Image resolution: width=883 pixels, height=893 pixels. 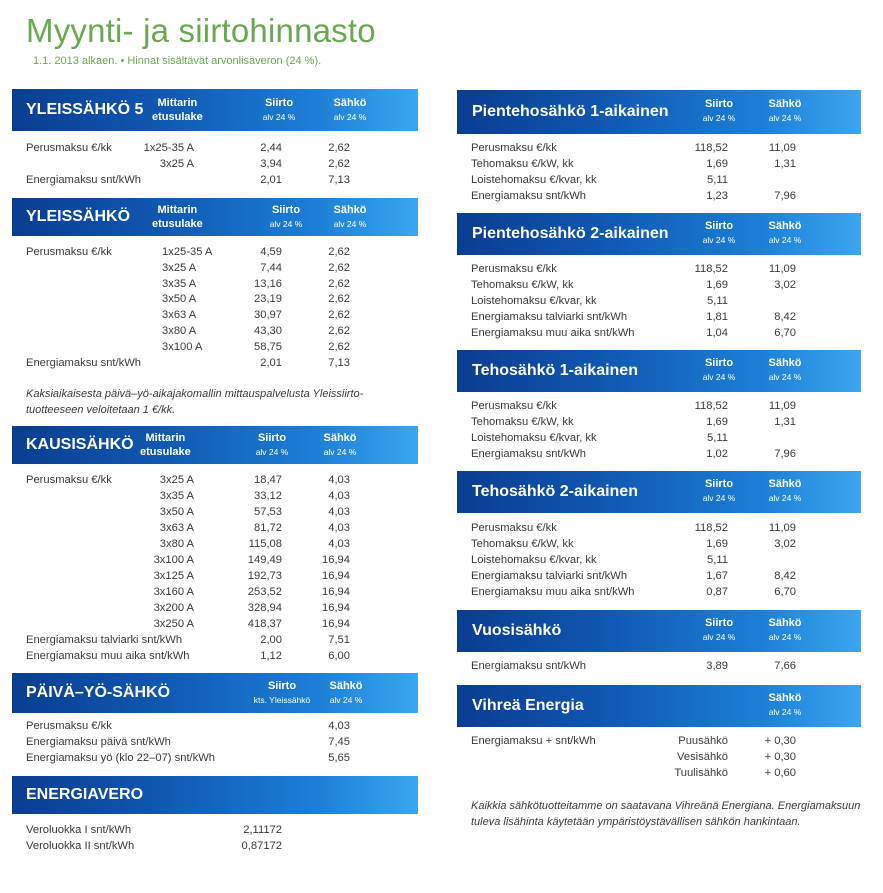 What do you see at coordinates (80, 444) in the screenshot?
I see `section-title: KAUSISÄHKÖ` at bounding box center [80, 444].